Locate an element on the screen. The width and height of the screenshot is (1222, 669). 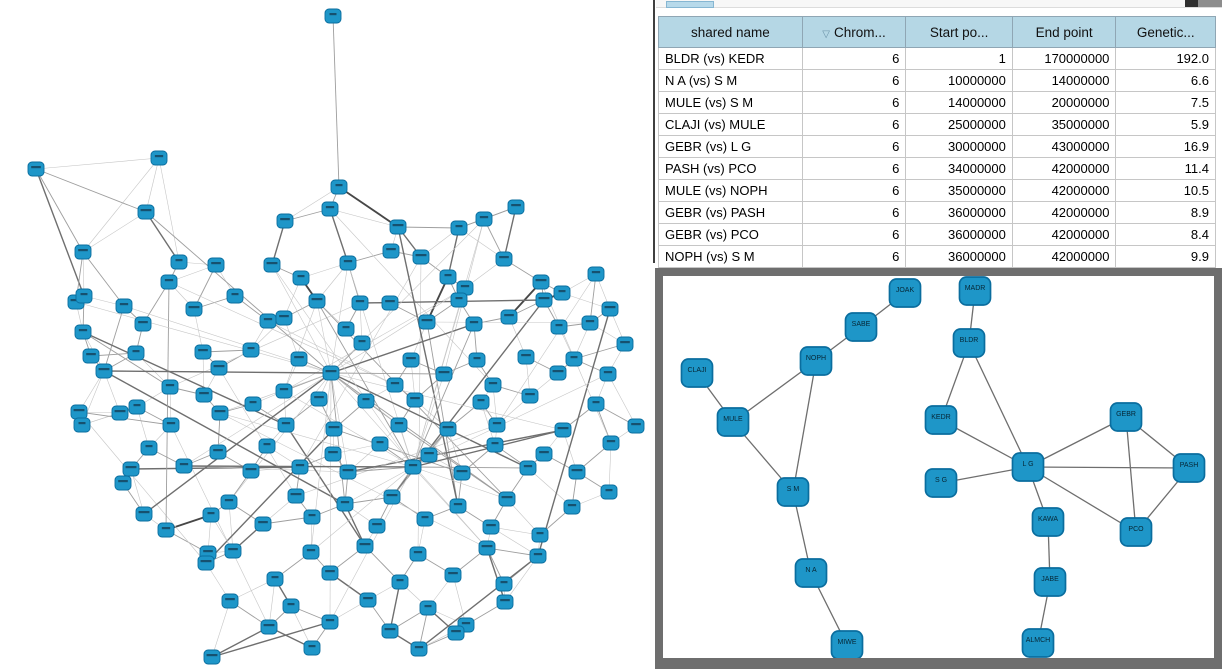
network-node-almch: ALMCH is located at coordinates (1038, 643).